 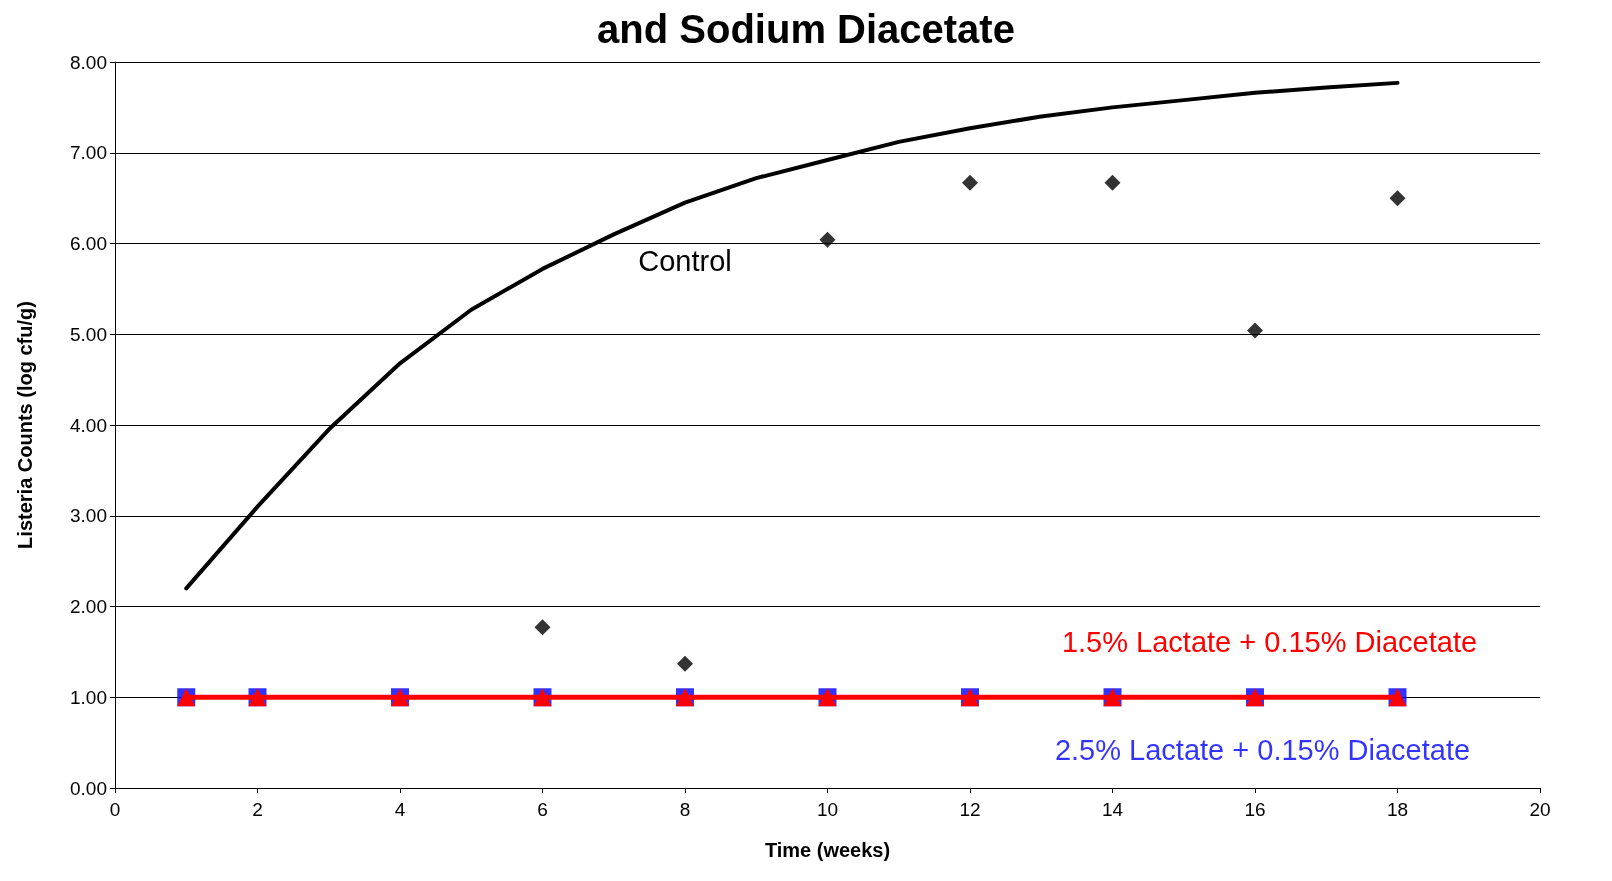 What do you see at coordinates (1397, 809) in the screenshot?
I see `x-tick-label: 18` at bounding box center [1397, 809].